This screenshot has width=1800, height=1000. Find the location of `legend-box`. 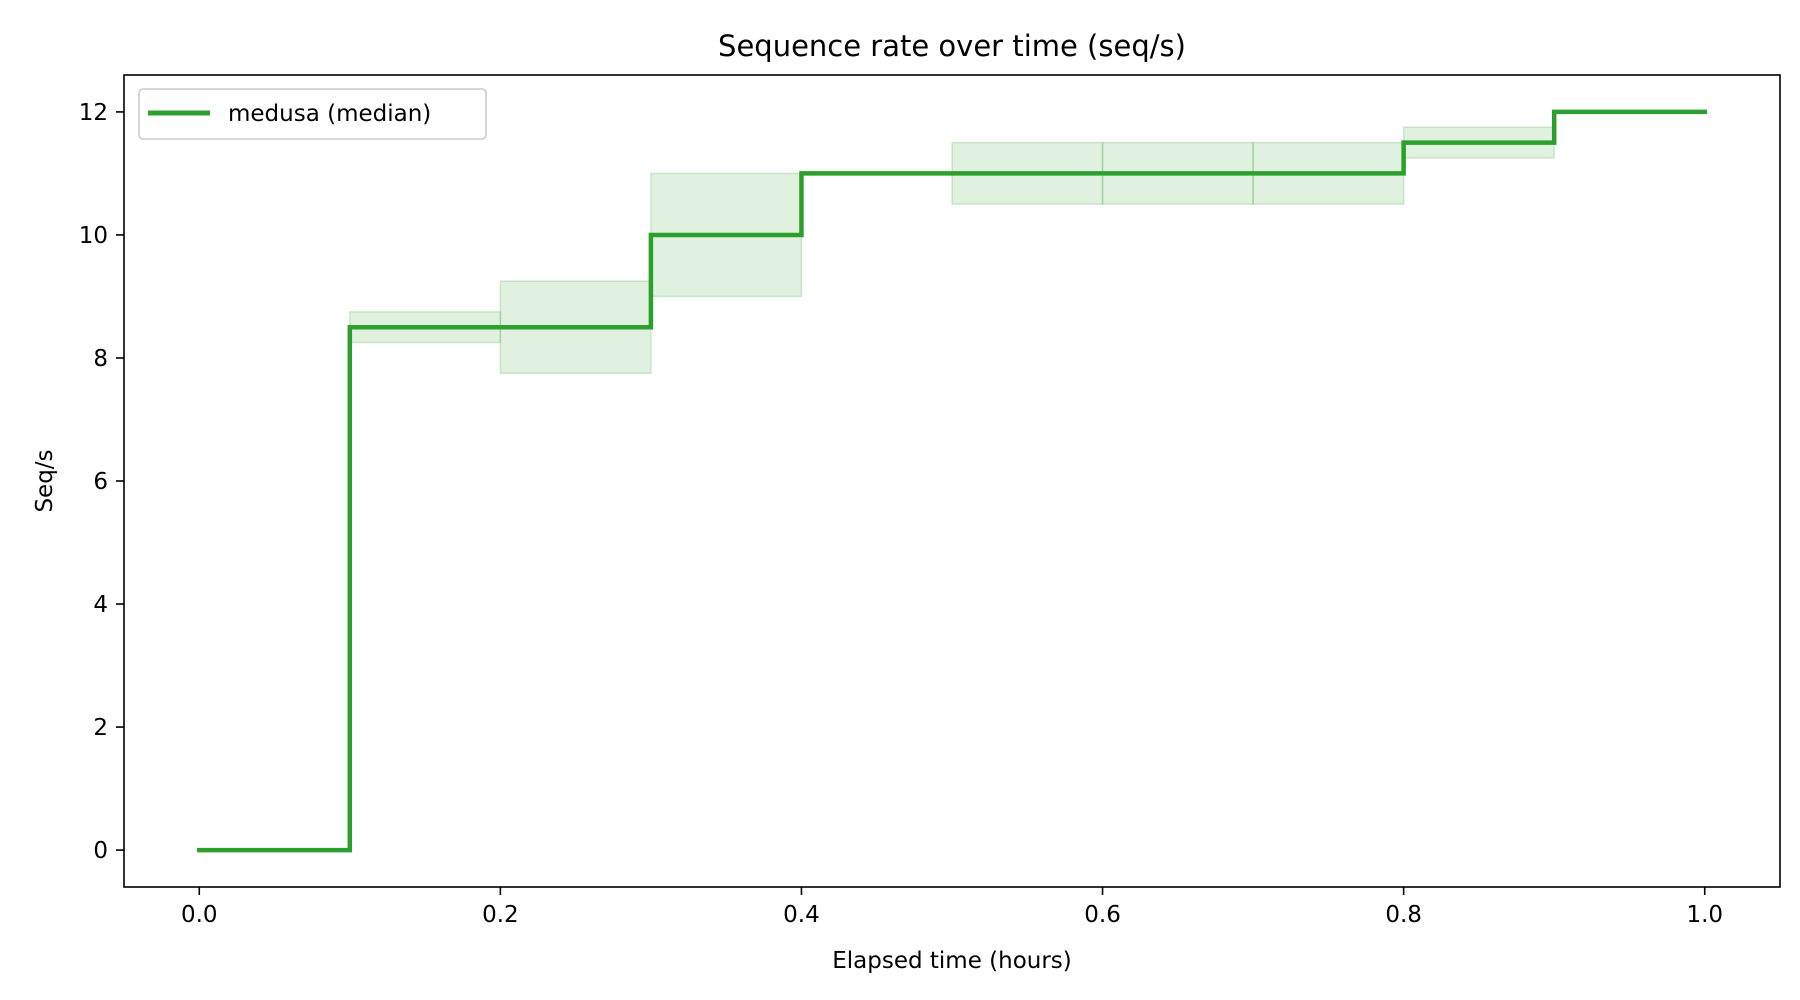

legend-box is located at coordinates (312, 114).